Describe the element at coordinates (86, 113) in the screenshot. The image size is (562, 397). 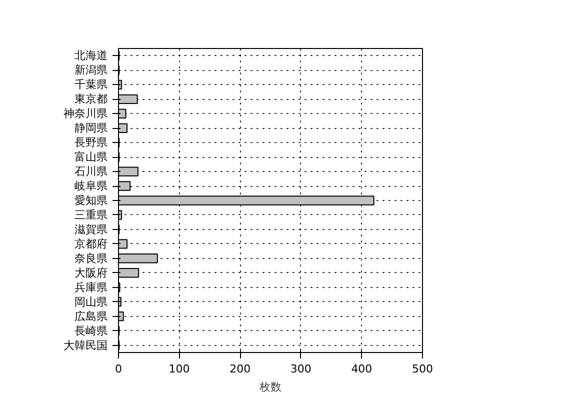
I see `y-tick-label: 神奈川県` at that location.